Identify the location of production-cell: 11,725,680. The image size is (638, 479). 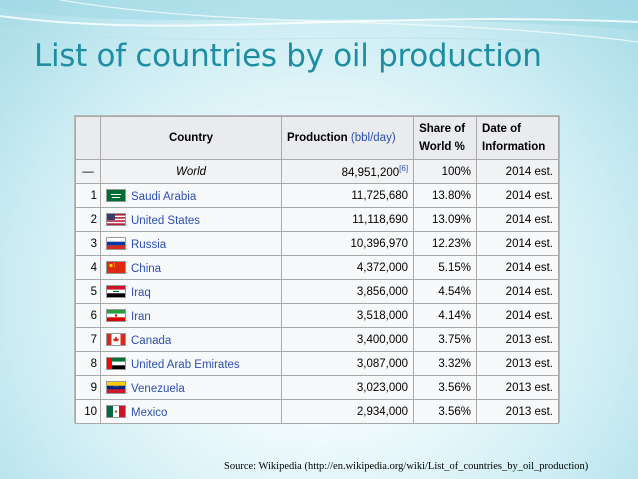
(347, 195).